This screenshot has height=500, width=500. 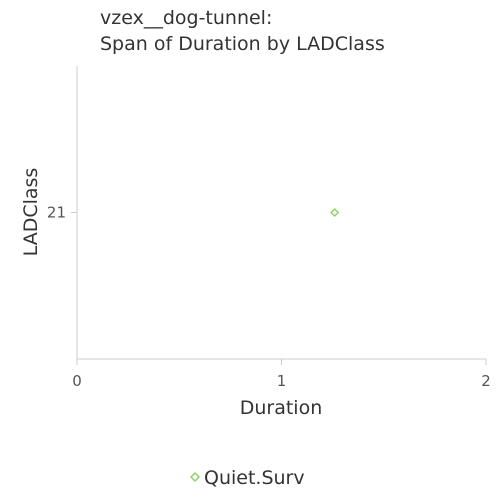 What do you see at coordinates (254, 478) in the screenshot?
I see `legend-label: Quiet.Surv` at bounding box center [254, 478].